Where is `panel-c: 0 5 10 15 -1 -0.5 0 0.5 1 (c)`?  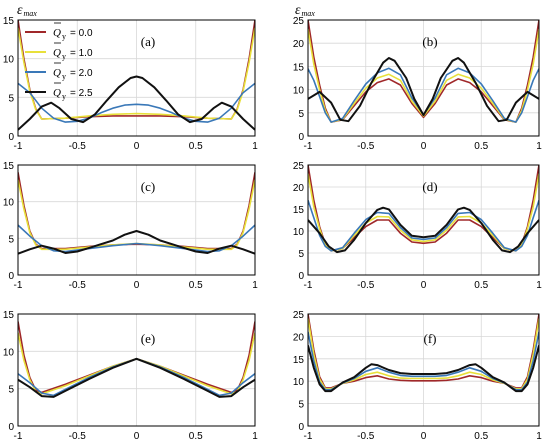
panel-c: 0 5 10 15 -1 -0.5 0 0.5 1 (c) is located at coordinates (130, 226).